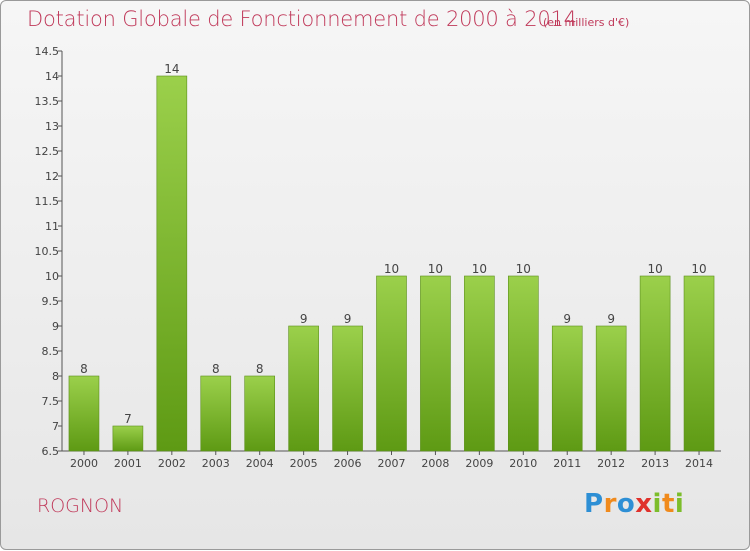 This screenshot has height=551, width=750. I want to click on bar-2007, so click(391, 363).